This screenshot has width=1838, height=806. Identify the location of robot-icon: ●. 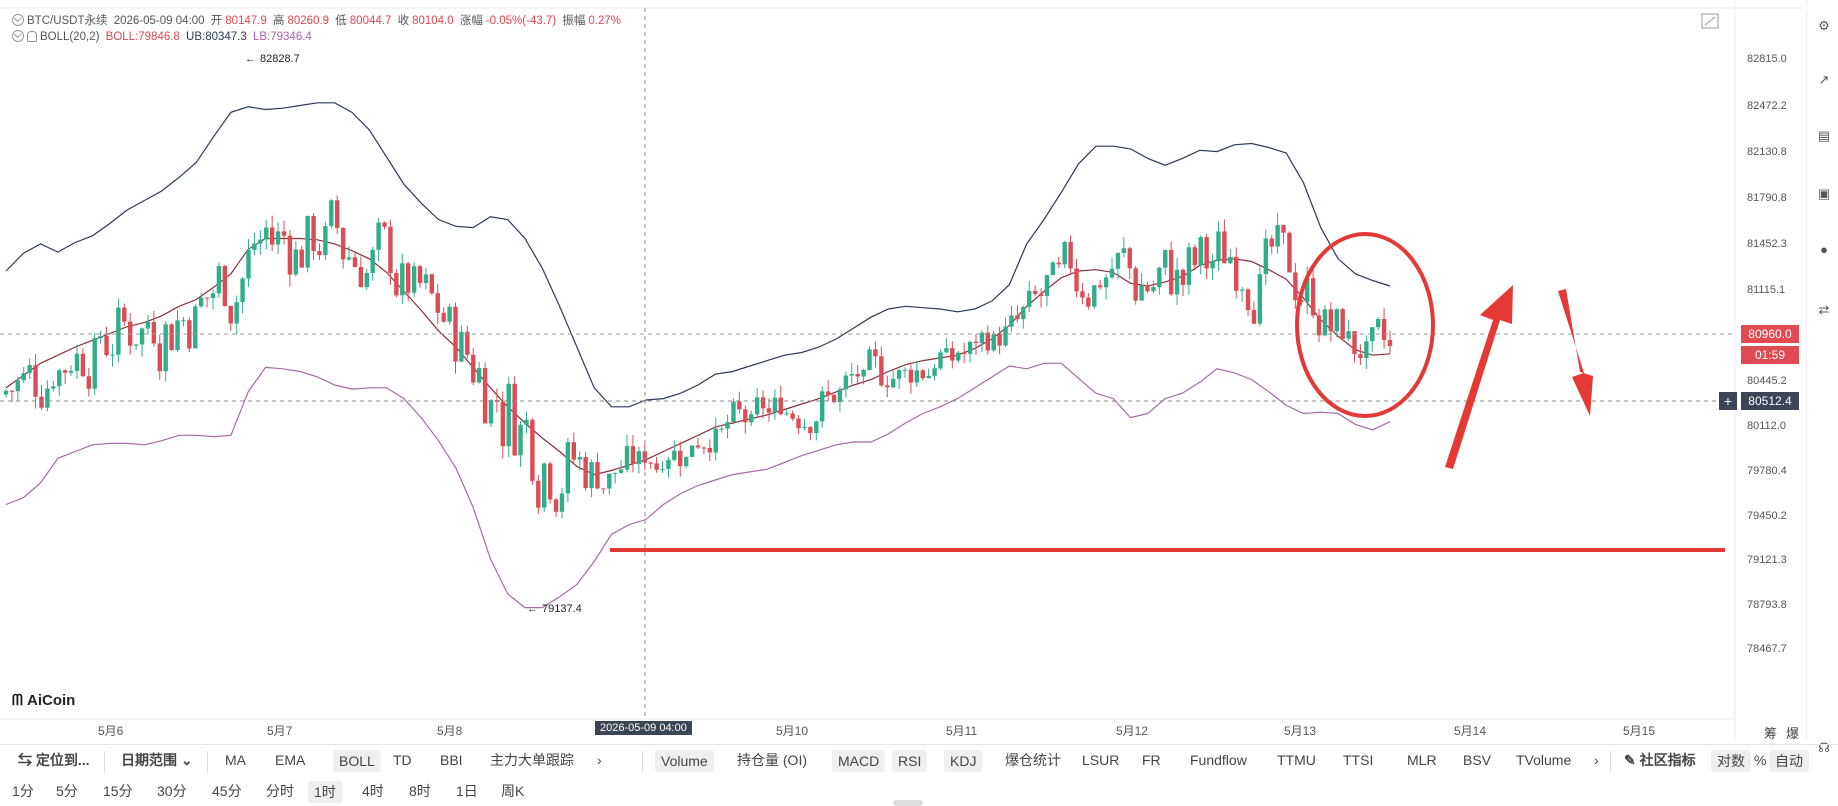
(1824, 249).